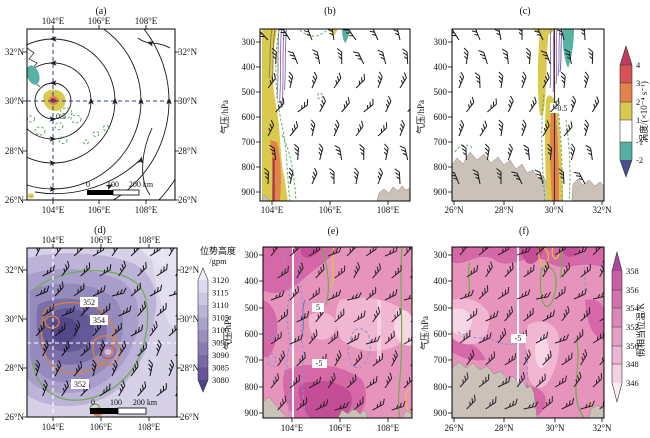  What do you see at coordinates (632, 327) in the screenshot?
I see `thetae-cb-tick: 352` at bounding box center [632, 327].